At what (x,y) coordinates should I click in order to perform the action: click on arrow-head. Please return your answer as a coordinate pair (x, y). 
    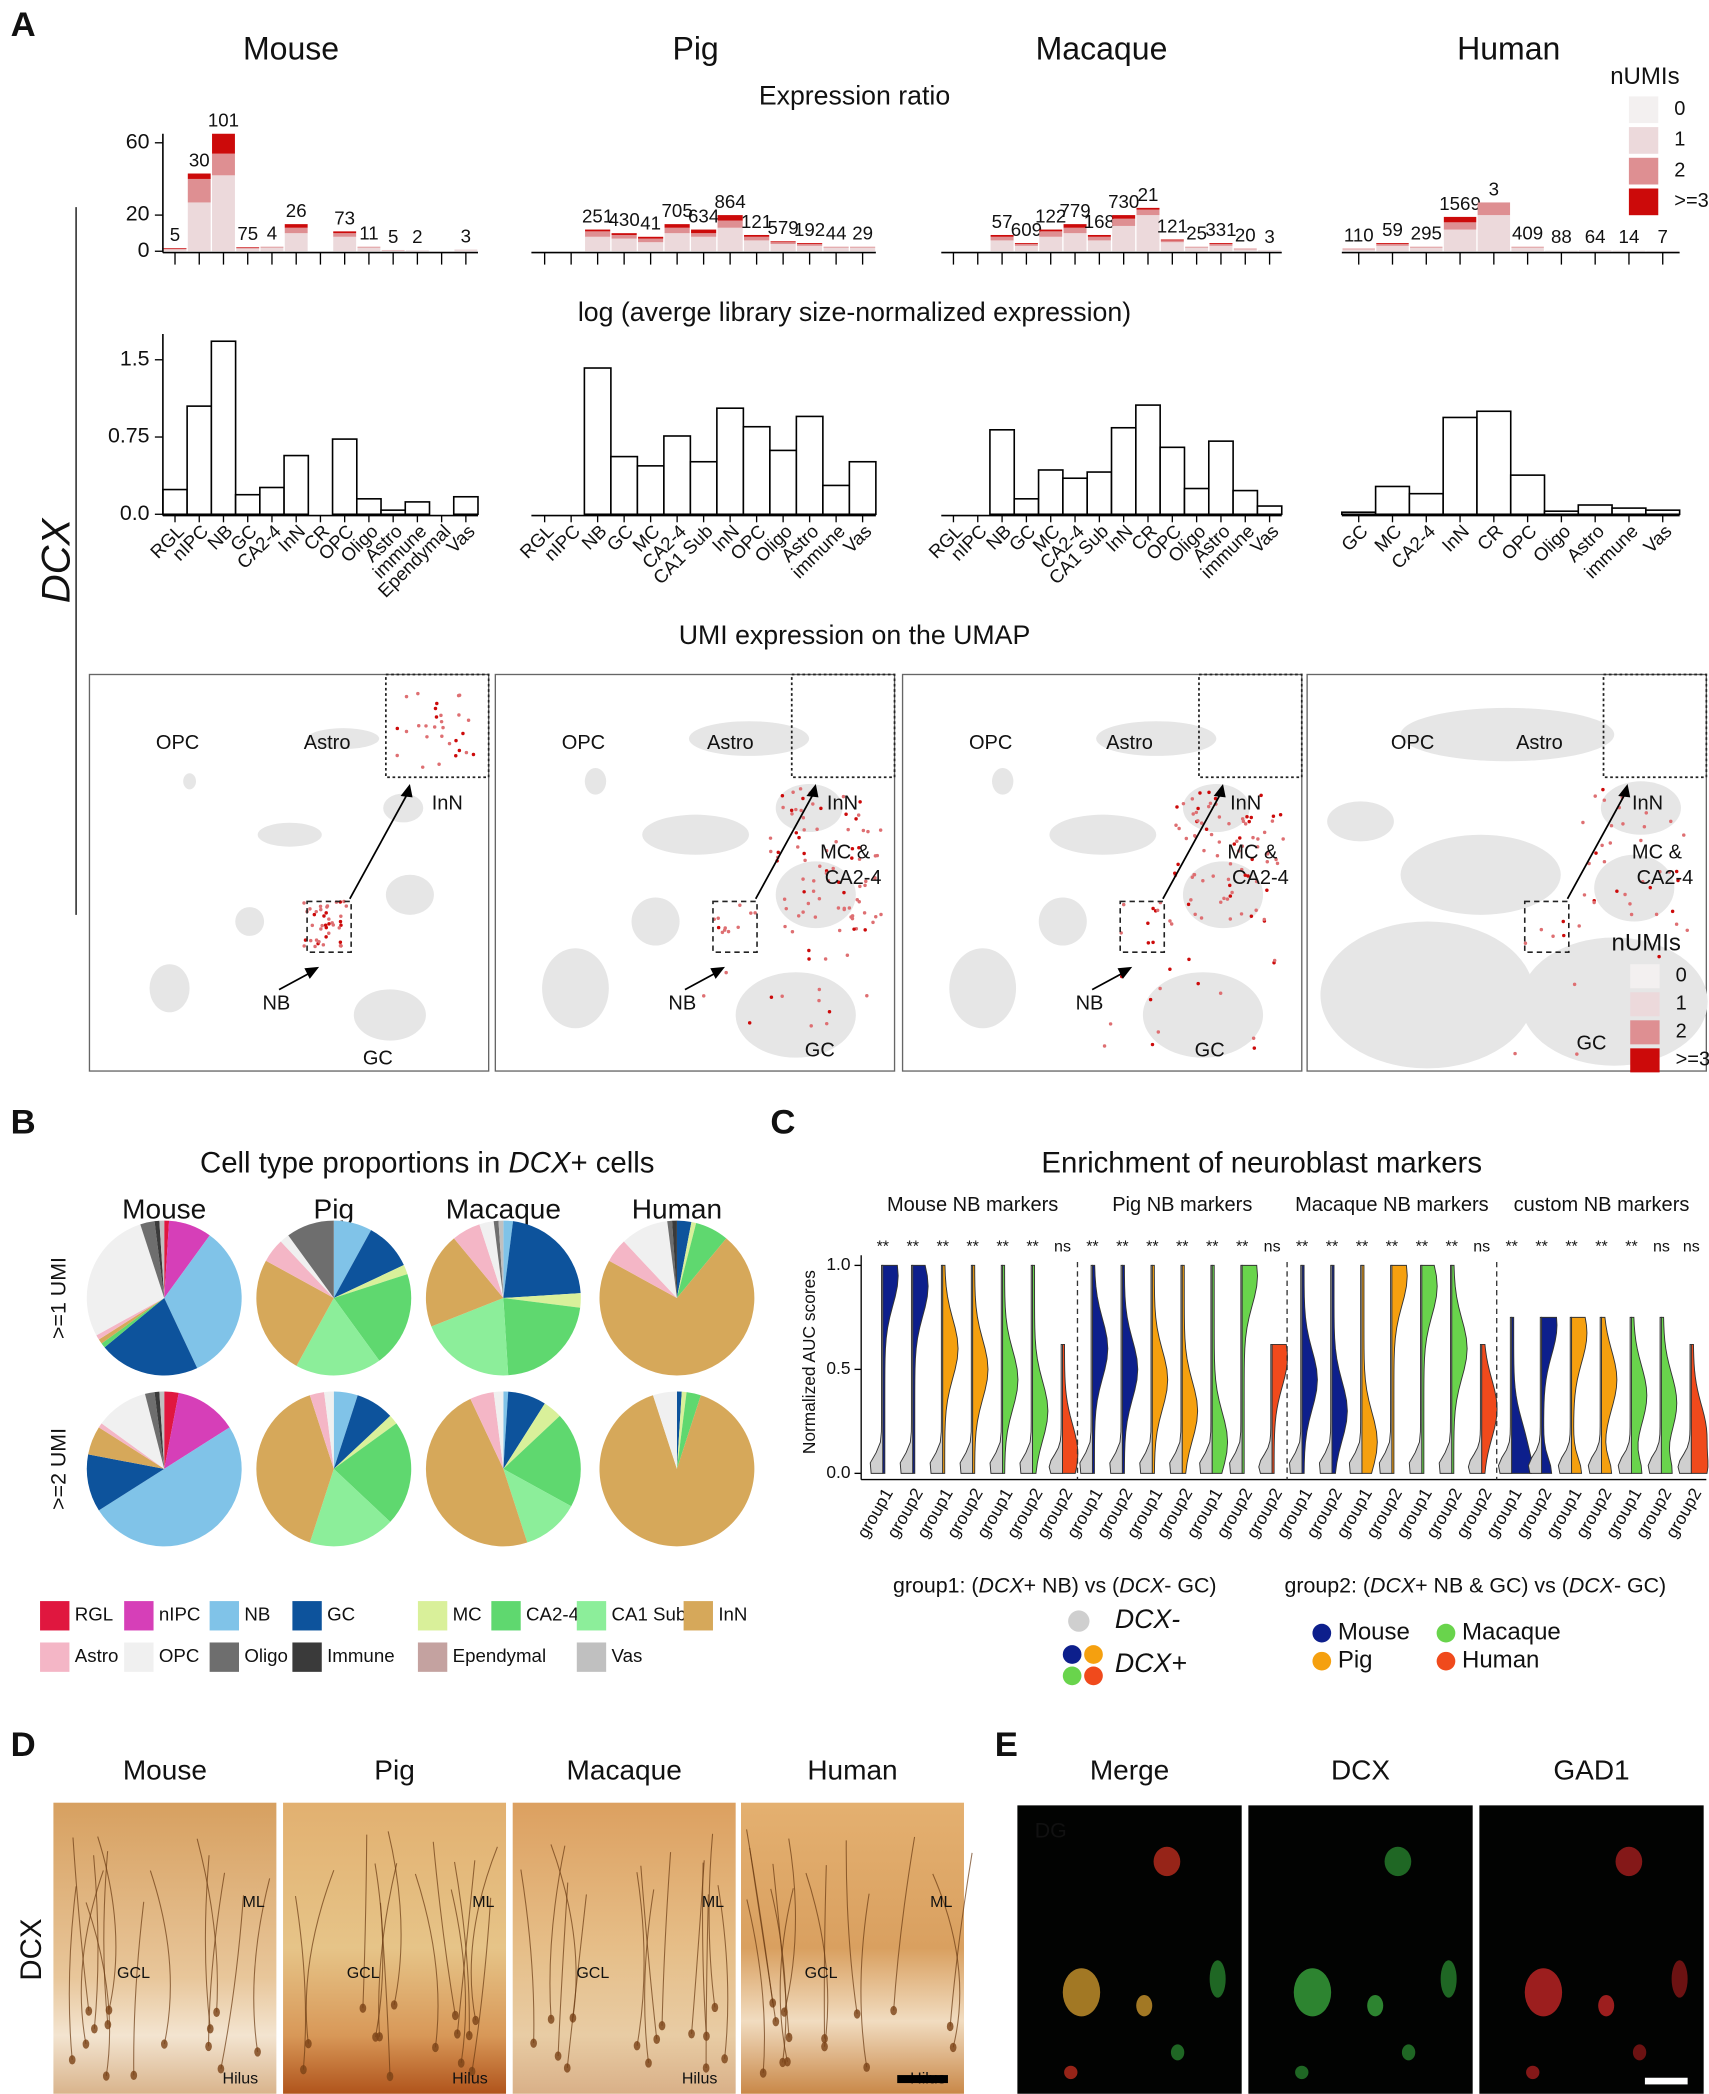
    Looking at the image, I should click on (312, 972).